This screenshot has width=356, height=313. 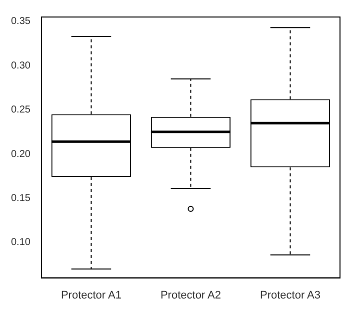 I want to click on y-tick-label: 0.10, so click(x=20, y=242).